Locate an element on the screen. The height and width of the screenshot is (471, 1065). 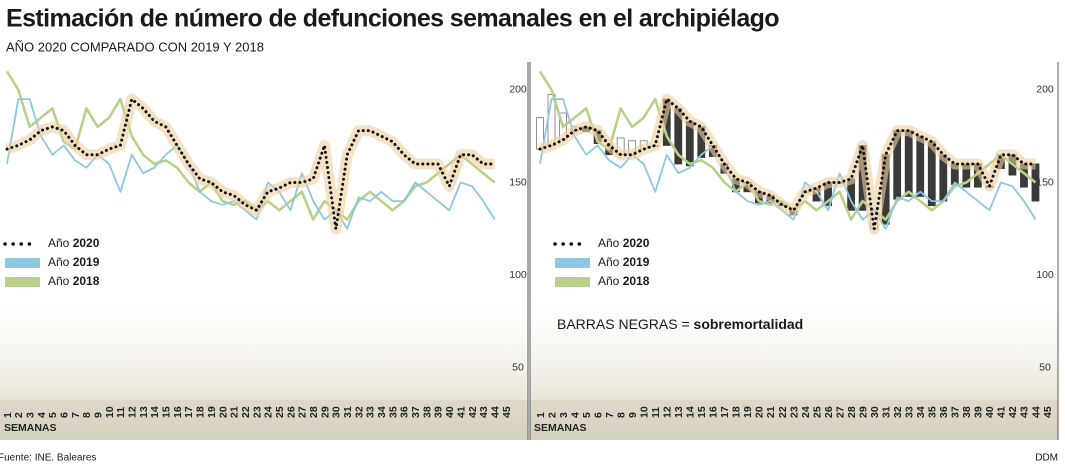
x-axis-title: SEMANAS is located at coordinates (30, 428).